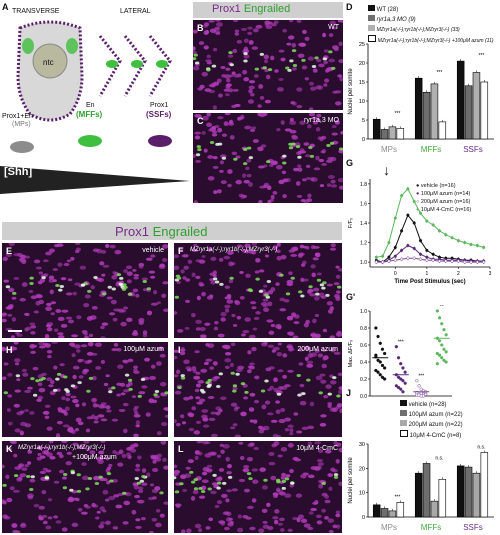  What do you see at coordinates (90, 105) in the screenshot?
I see `mffs-label-top: En` at bounding box center [90, 105].